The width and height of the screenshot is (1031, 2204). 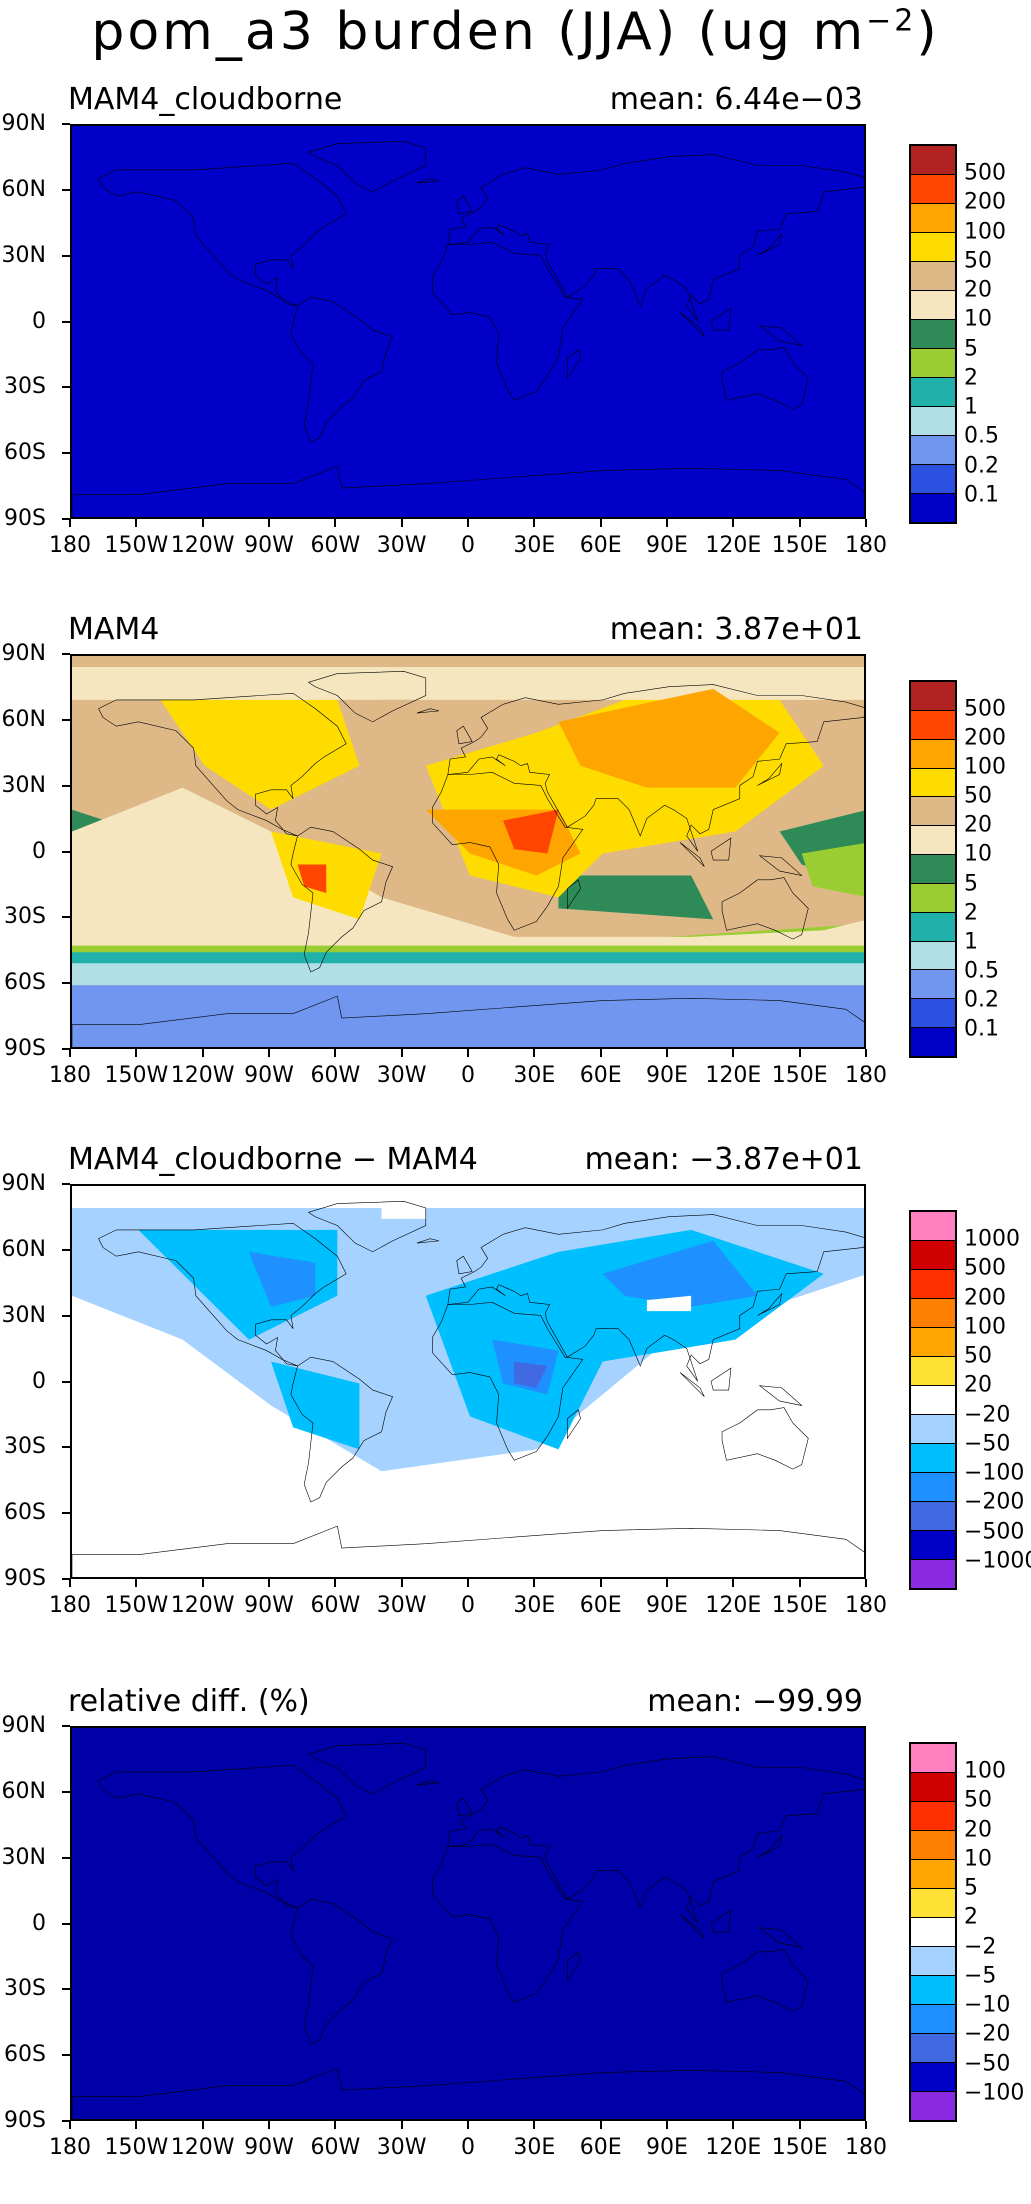 What do you see at coordinates (667, 545) in the screenshot?
I see `lon-tick-label: 90E` at bounding box center [667, 545].